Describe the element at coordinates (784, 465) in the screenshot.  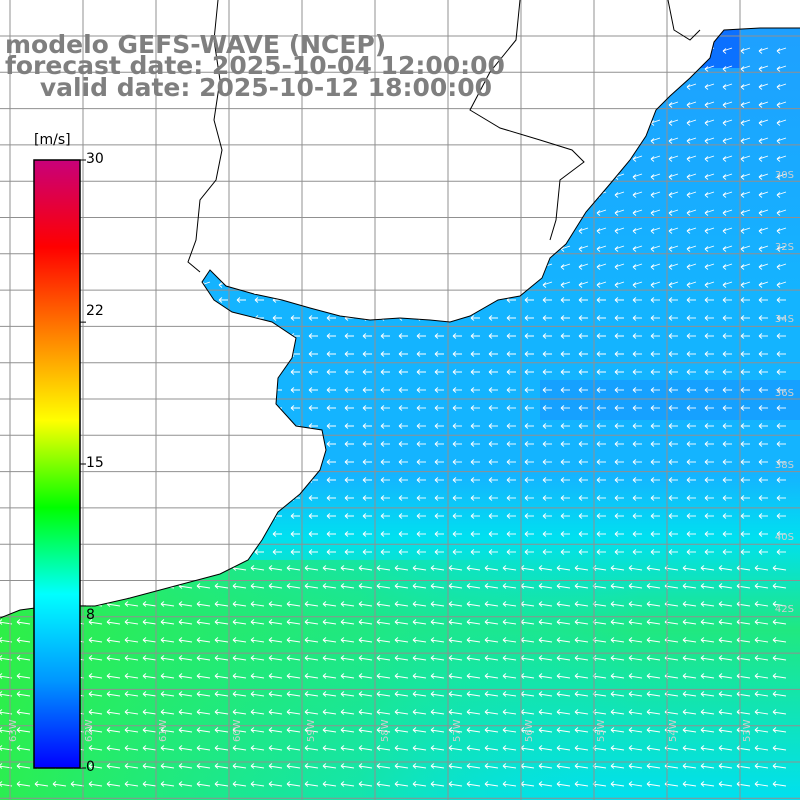
I see `lat-label: 38S` at that location.